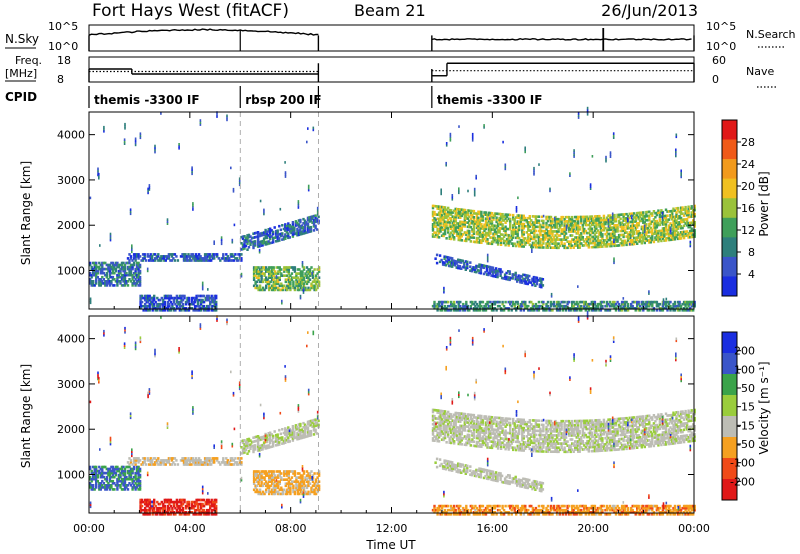 The height and width of the screenshot is (554, 800). Describe the element at coordinates (60, 79) in the screenshot. I see `freq-tick-bottom: 8` at that location.